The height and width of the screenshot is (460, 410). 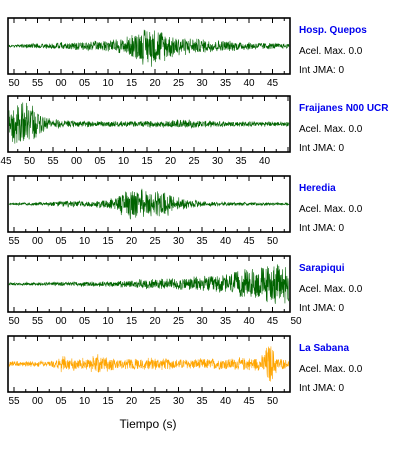 What do you see at coordinates (322, 268) in the screenshot?
I see `station-name: Sarapiqui` at bounding box center [322, 268].